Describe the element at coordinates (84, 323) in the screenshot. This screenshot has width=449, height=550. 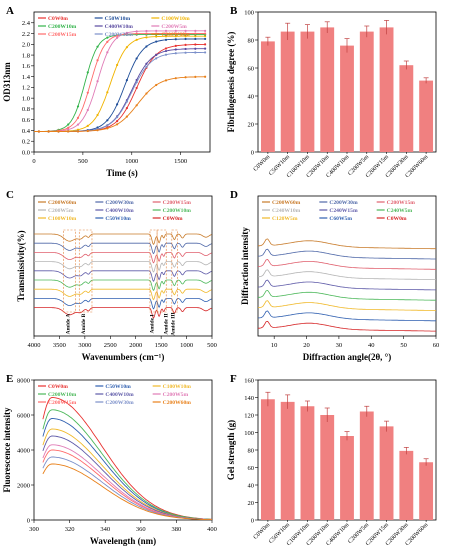
I see `annotation-label: Amide B` at that location.